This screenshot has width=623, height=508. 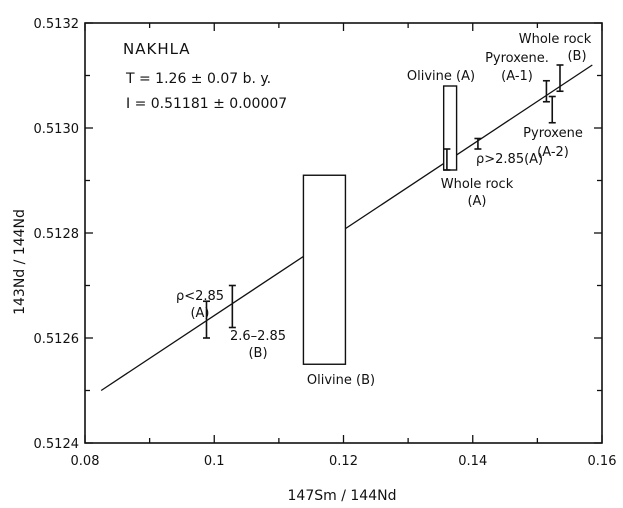 I want to click on point-label: (A-2), so click(x=553, y=152).